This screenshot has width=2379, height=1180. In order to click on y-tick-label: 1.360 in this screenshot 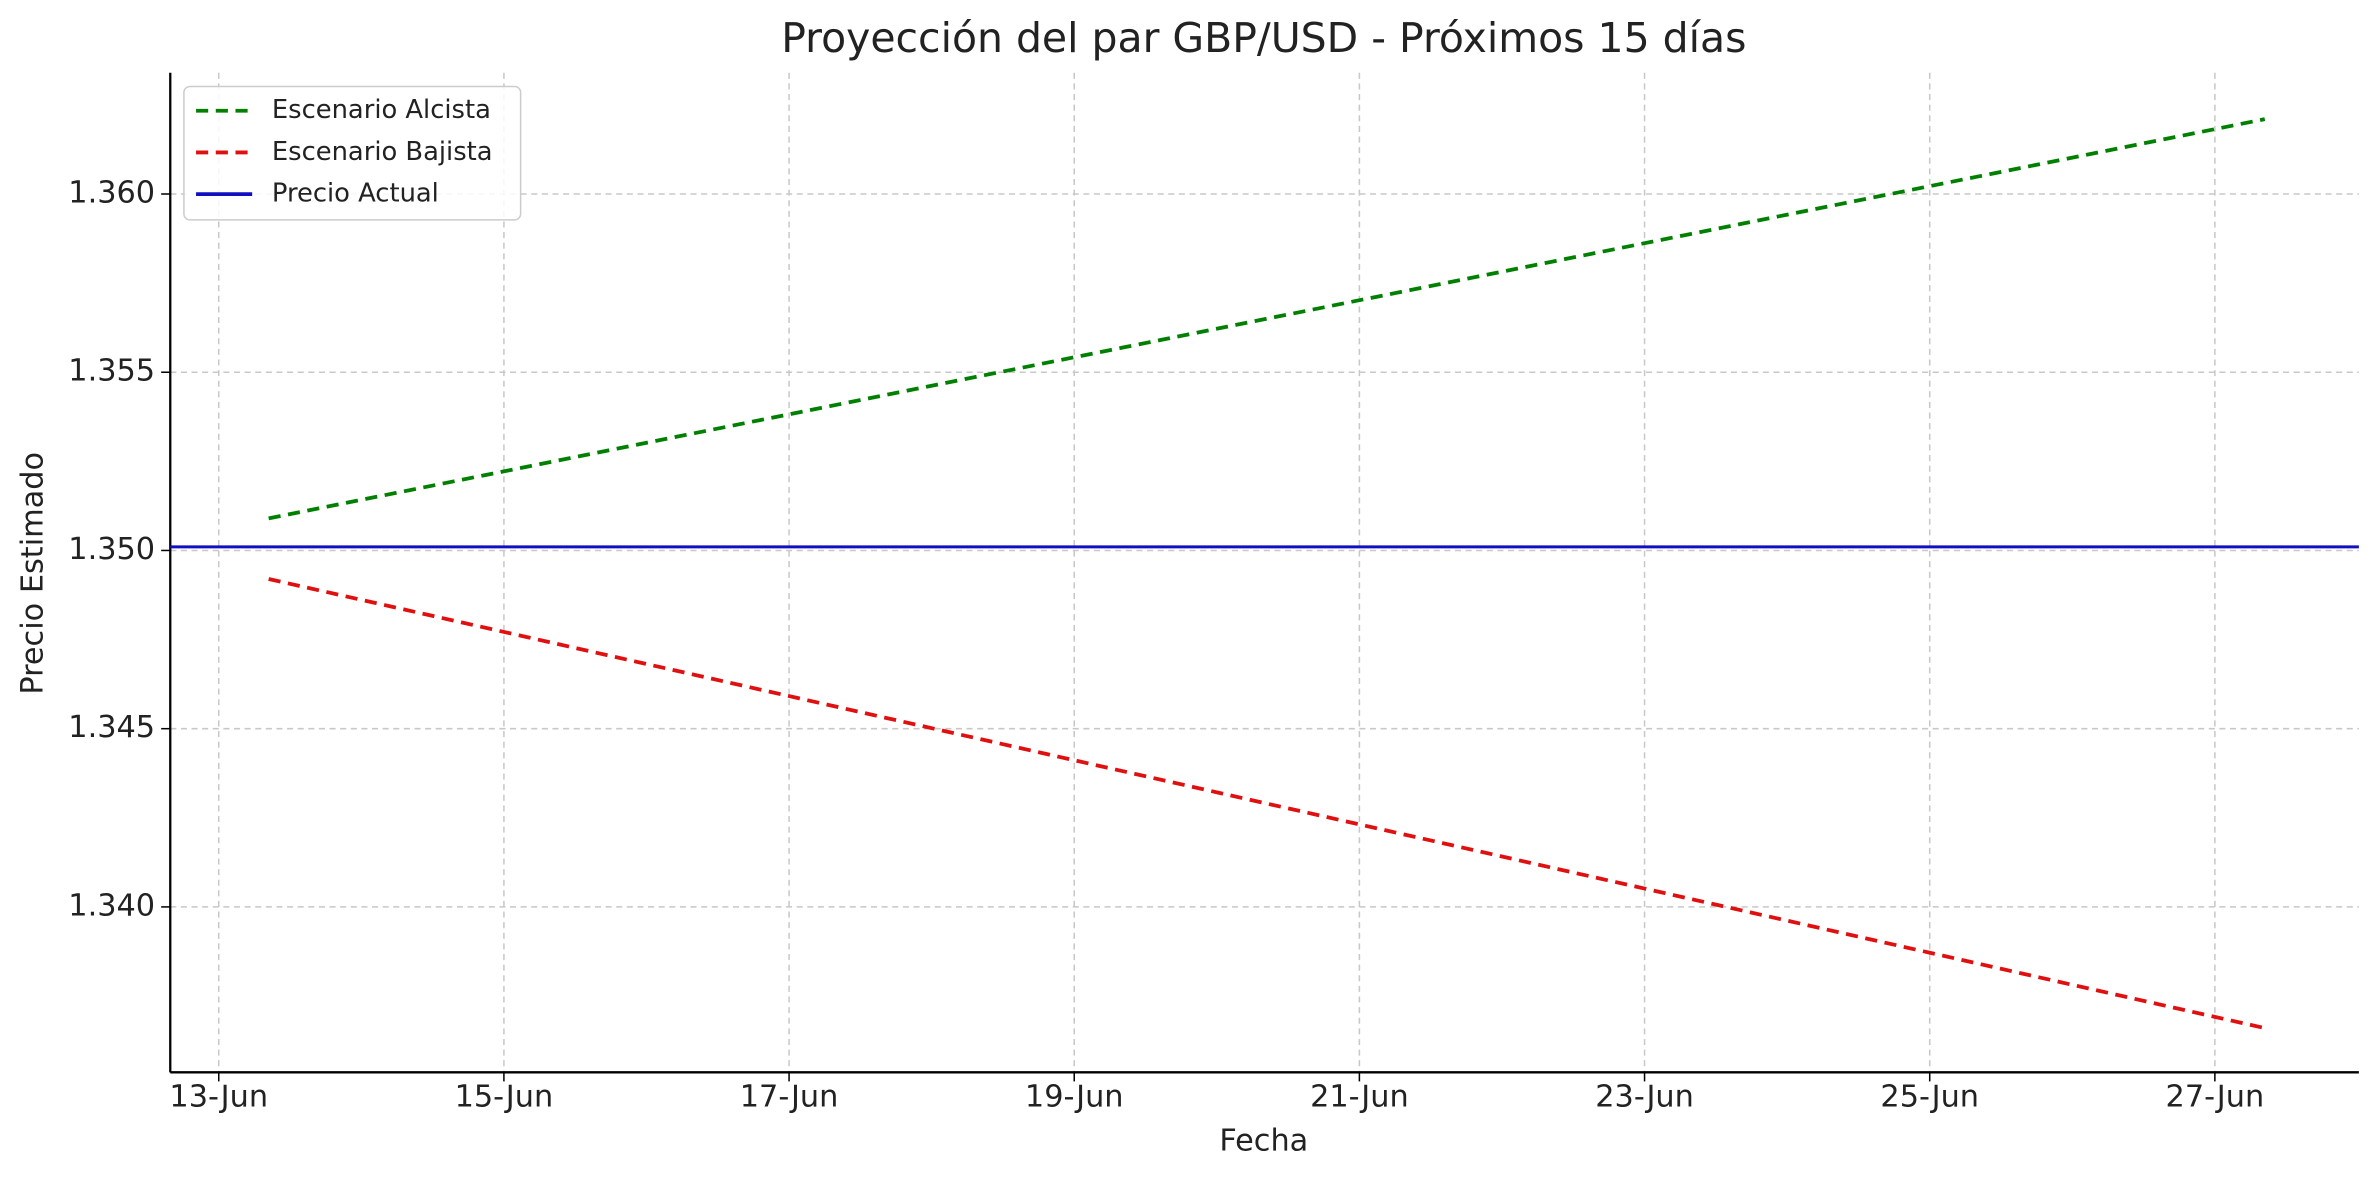, I will do `click(111, 192)`.